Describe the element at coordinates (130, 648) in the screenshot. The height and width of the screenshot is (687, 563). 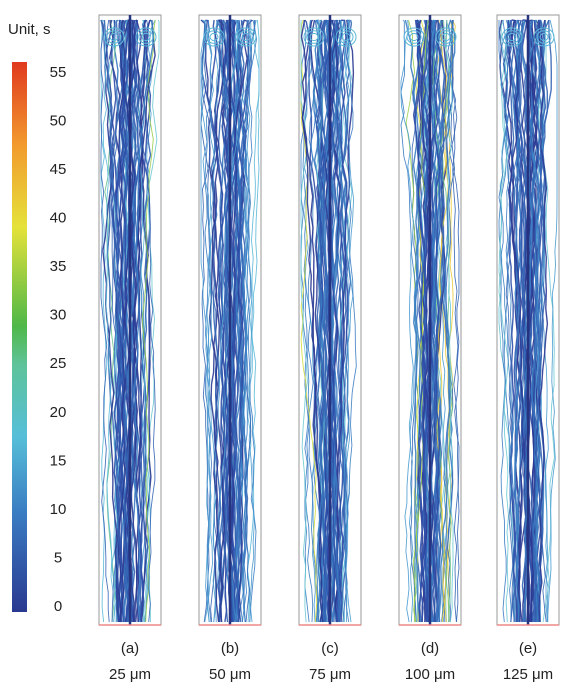
I see `panel-label: (a)` at that location.